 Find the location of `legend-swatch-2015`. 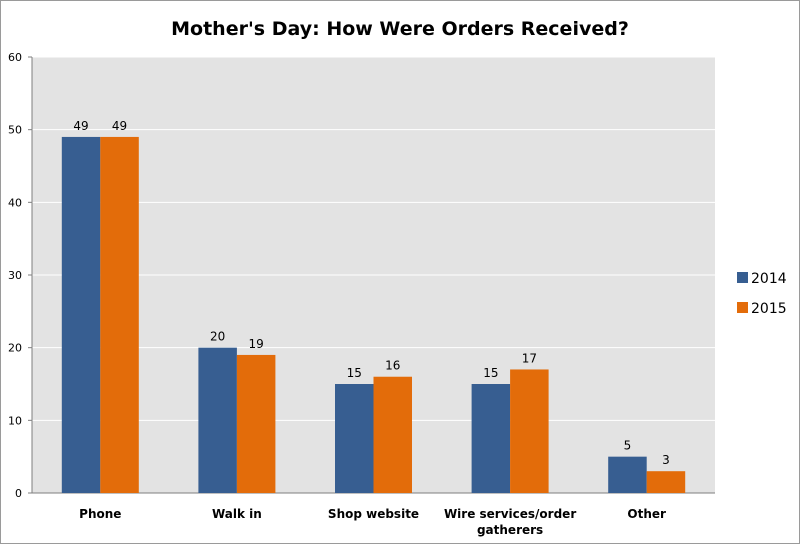

legend-swatch-2015 is located at coordinates (742, 307).